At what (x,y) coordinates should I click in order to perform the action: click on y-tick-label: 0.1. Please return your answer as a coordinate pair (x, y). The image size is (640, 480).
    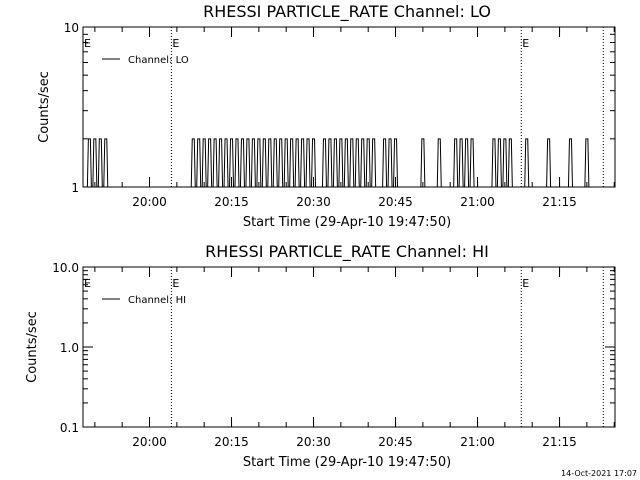
    Looking at the image, I should click on (69, 428).